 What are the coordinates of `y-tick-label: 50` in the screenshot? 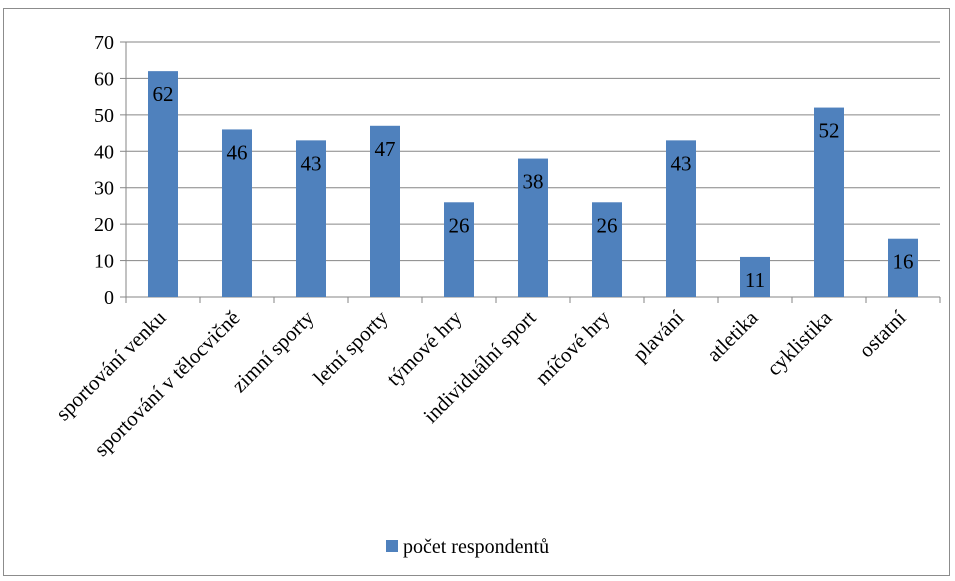 It's located at (104, 116).